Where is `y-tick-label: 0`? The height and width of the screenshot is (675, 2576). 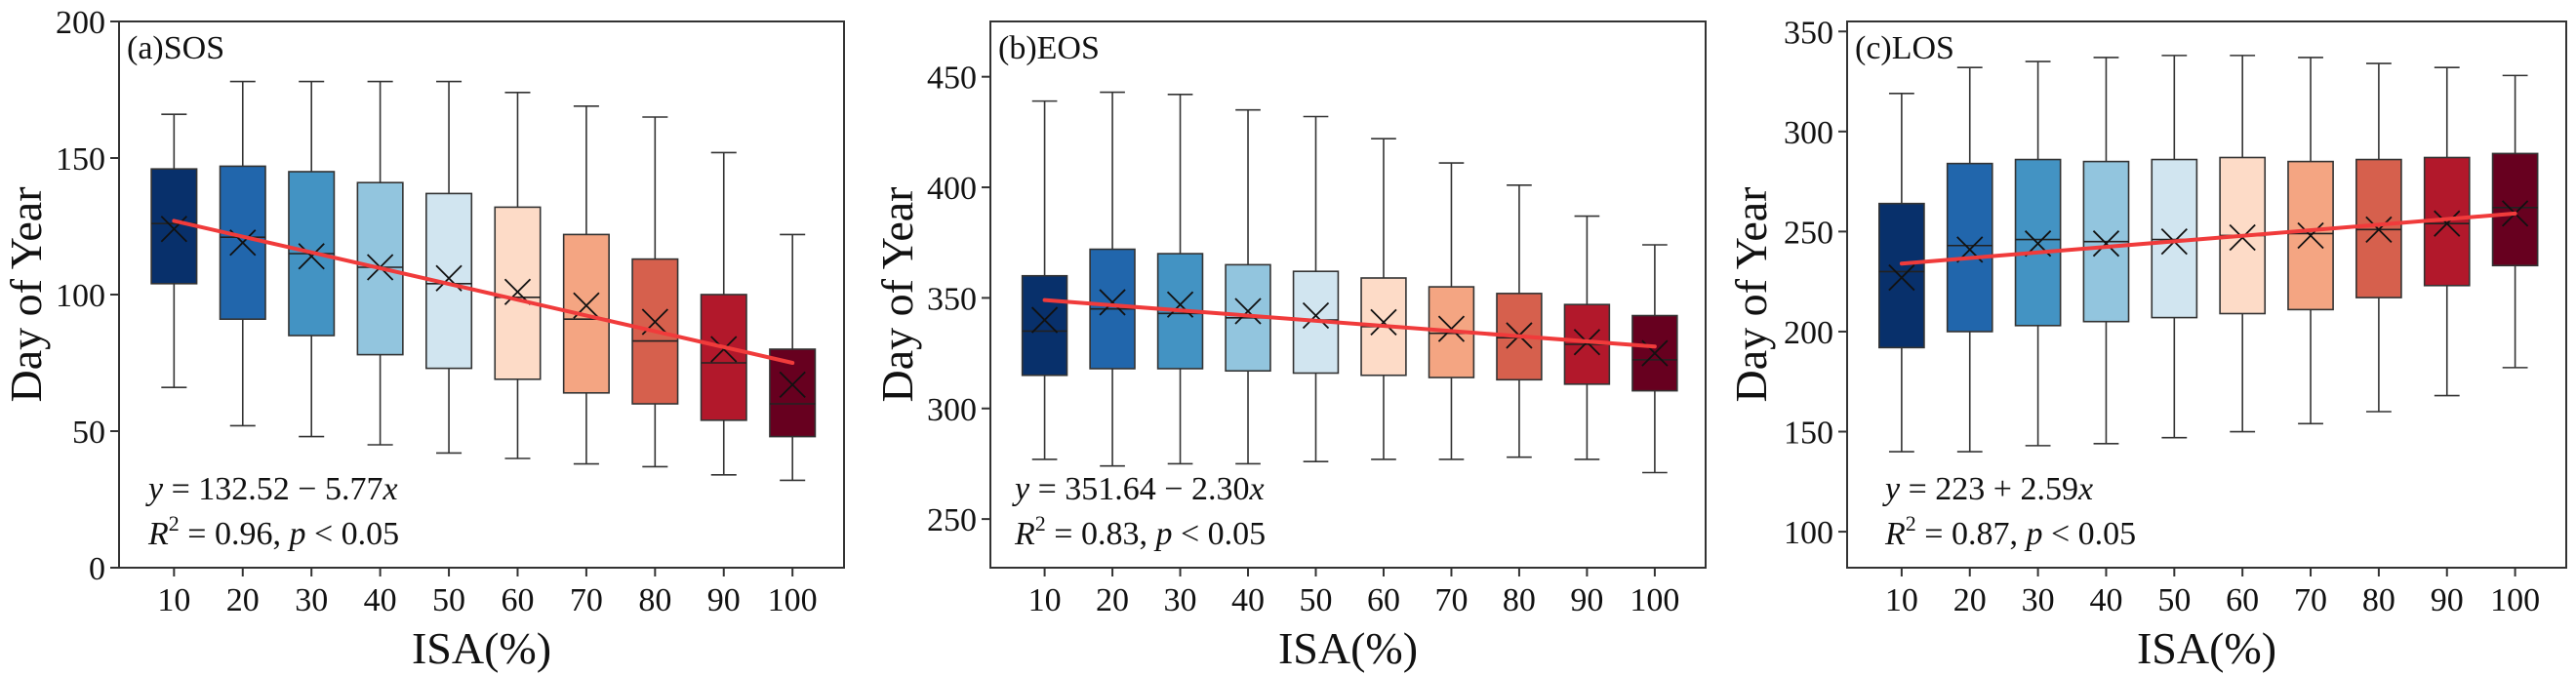 y-tick-label: 0 is located at coordinates (97, 569).